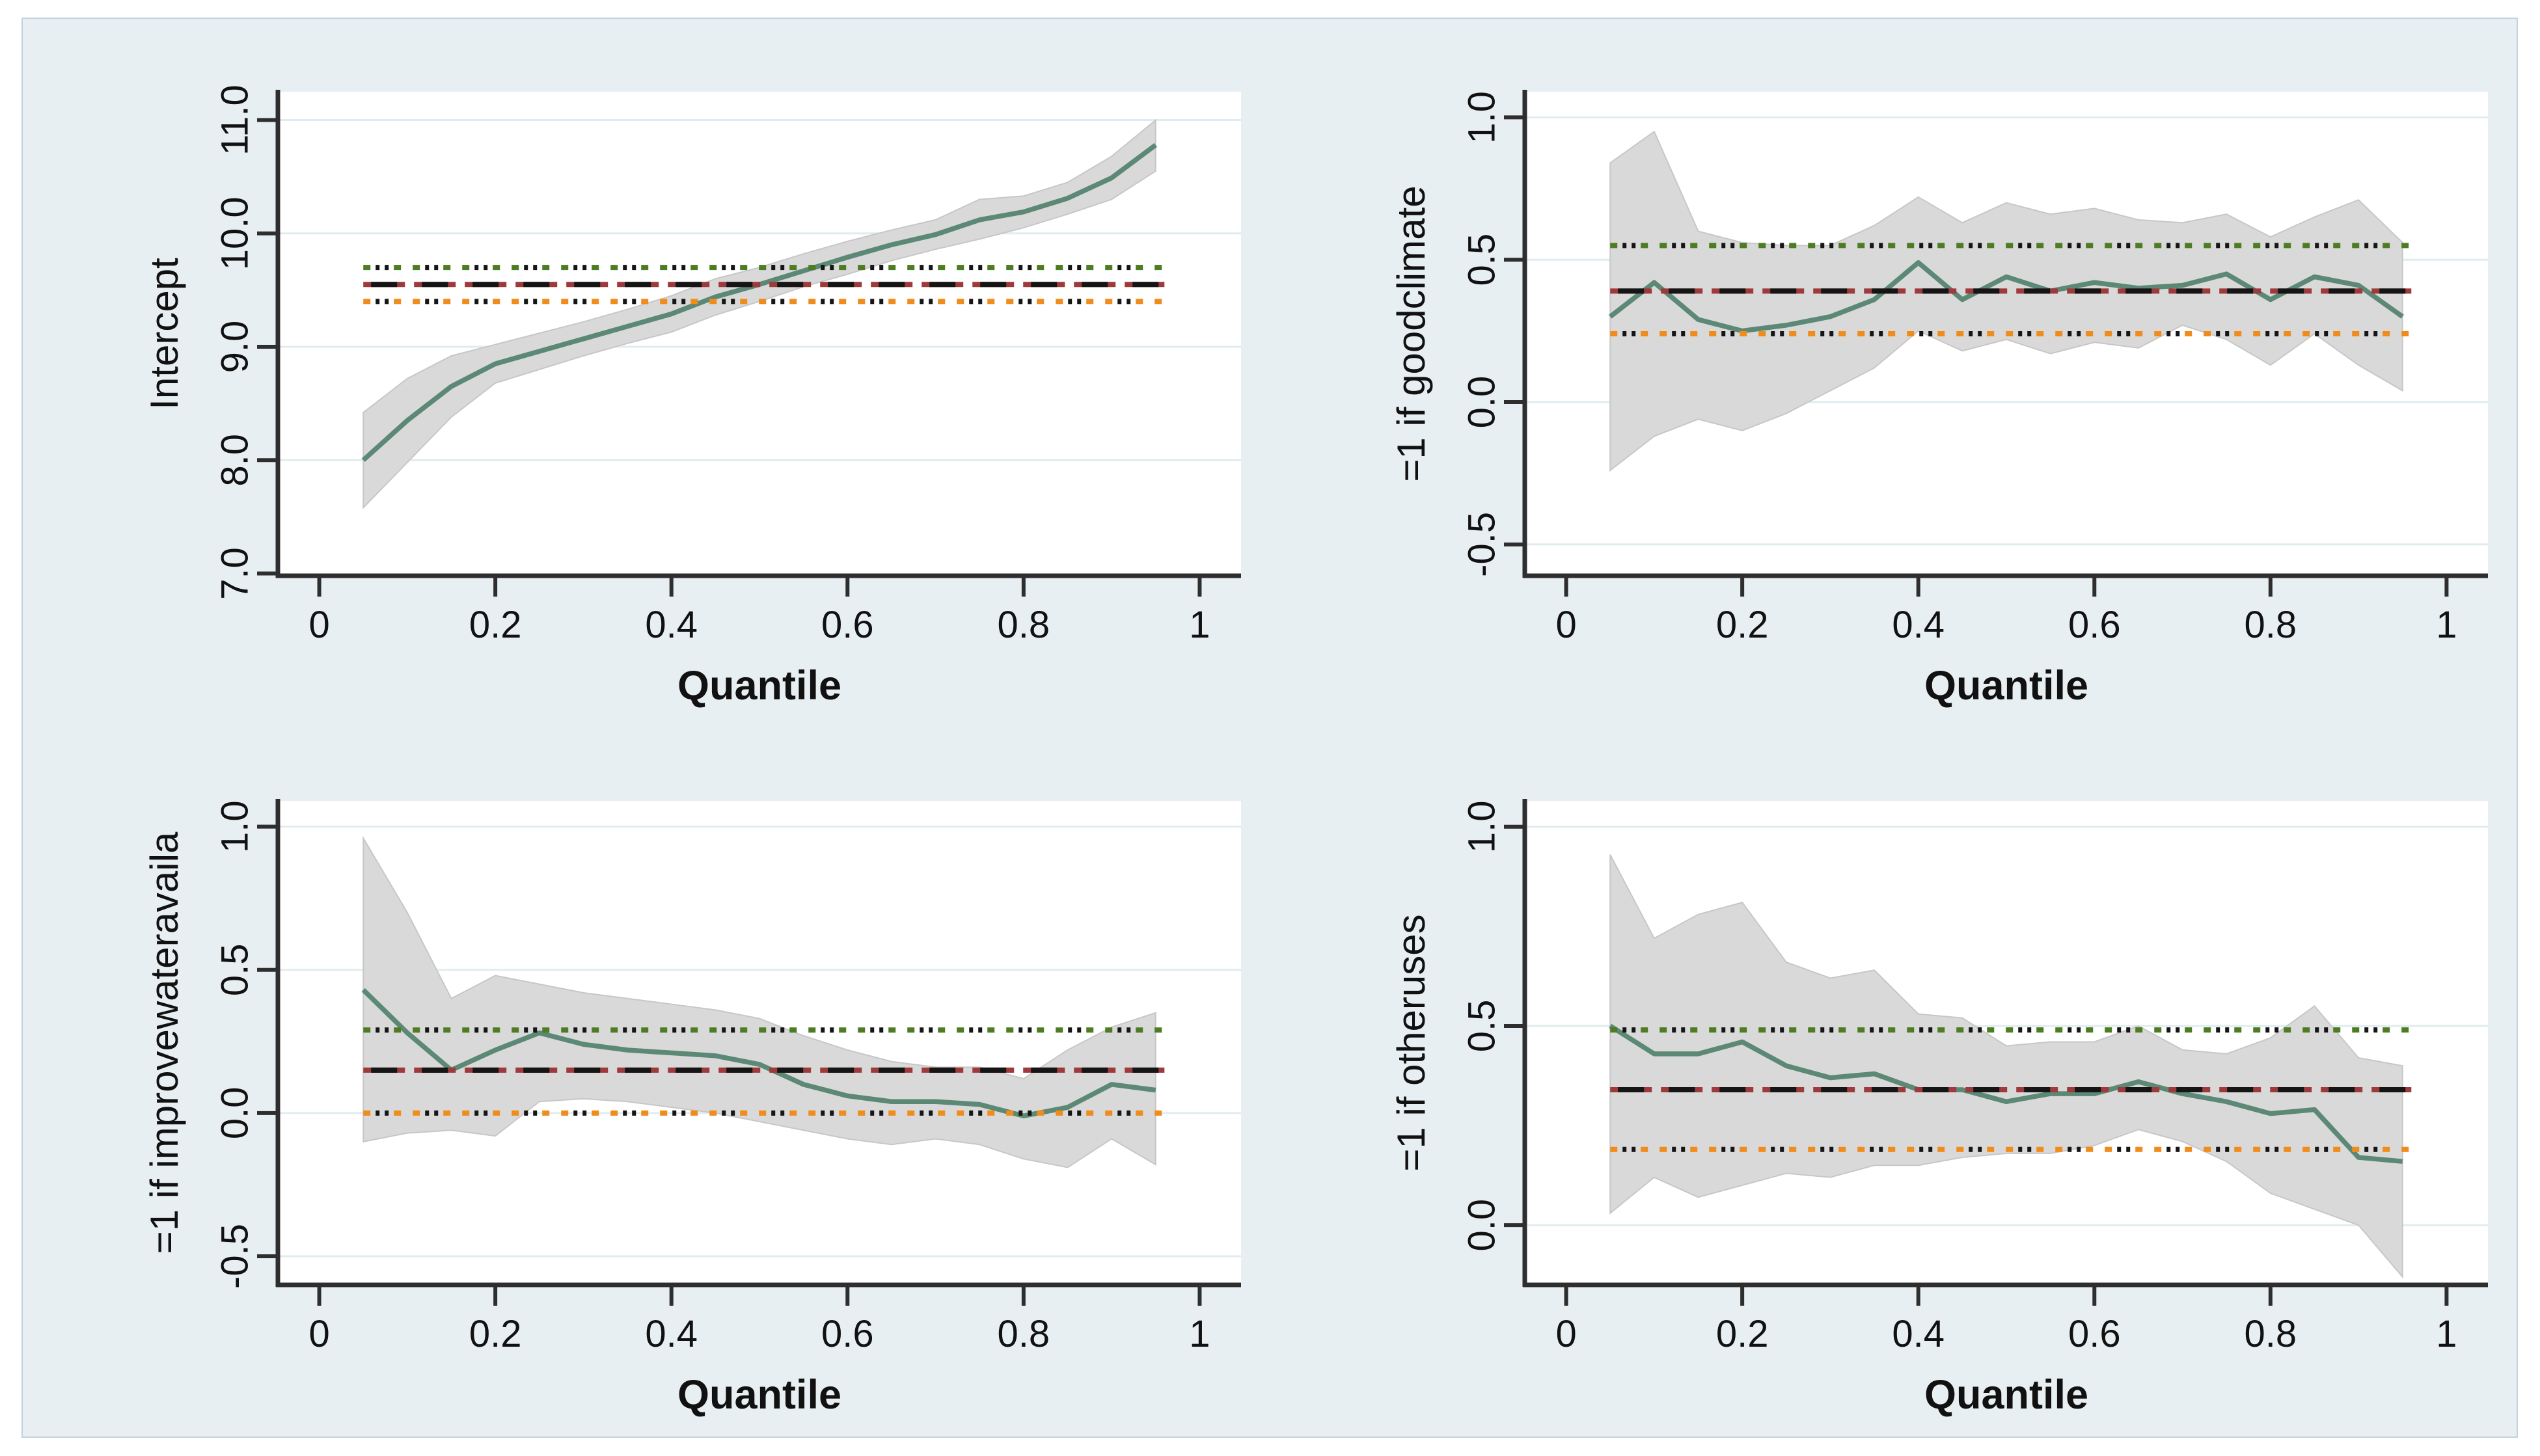 The width and height of the screenshot is (2540, 1456). Describe the element at coordinates (164, 334) in the screenshot. I see `y-axis-title: Intercept` at that location.